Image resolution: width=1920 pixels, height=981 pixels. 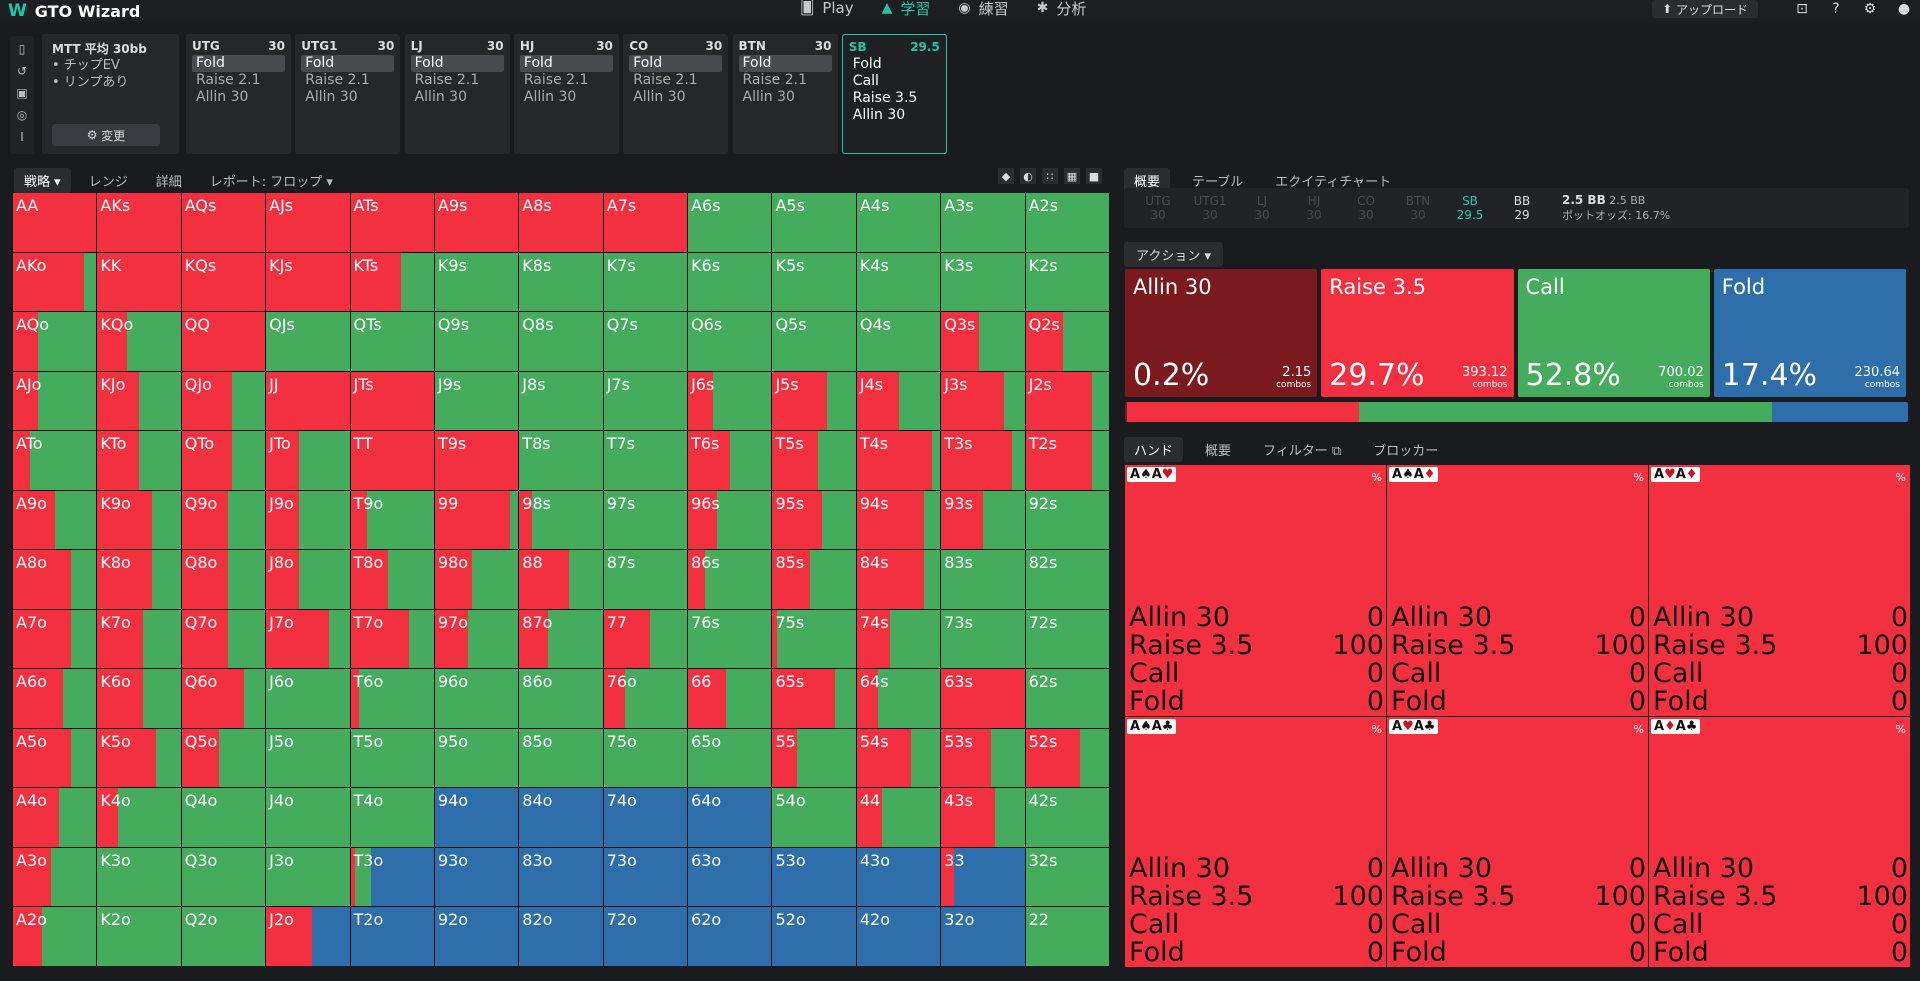 What do you see at coordinates (392, 579) in the screenshot?
I see `hand-cell: T8o` at bounding box center [392, 579].